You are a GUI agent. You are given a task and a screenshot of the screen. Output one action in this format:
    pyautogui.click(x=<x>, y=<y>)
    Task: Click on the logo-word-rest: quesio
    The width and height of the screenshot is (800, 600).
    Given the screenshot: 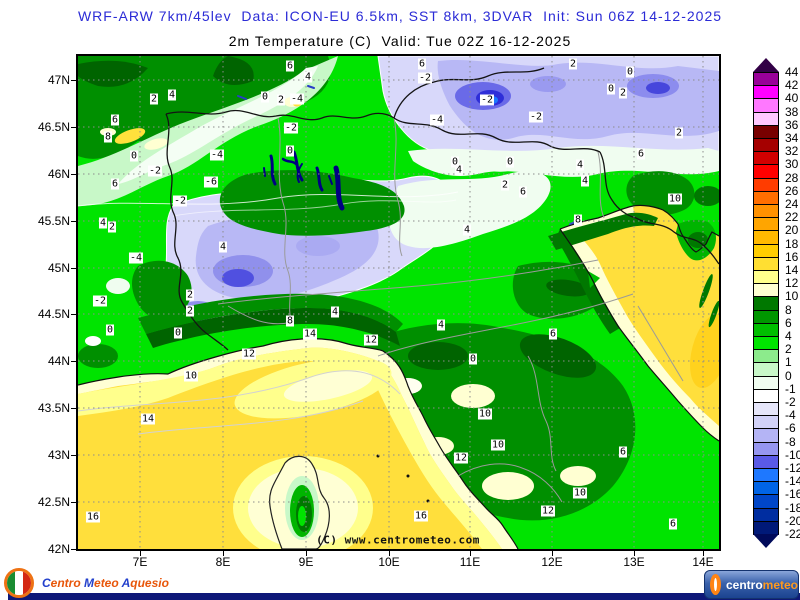 What is the action you would take?
    pyautogui.click(x=149, y=583)
    